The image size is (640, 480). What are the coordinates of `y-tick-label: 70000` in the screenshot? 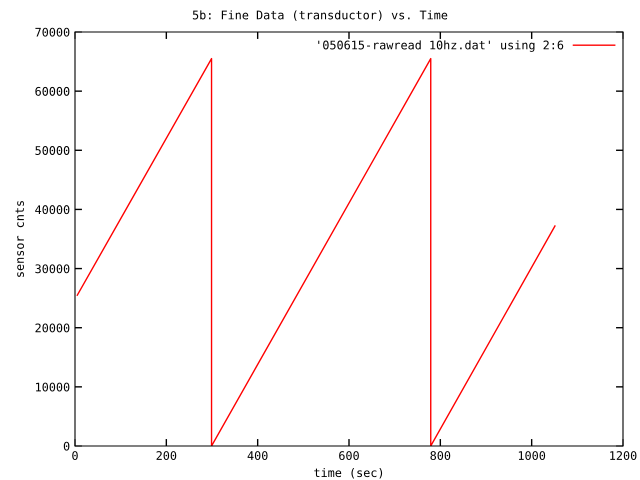 It's located at (52, 32).